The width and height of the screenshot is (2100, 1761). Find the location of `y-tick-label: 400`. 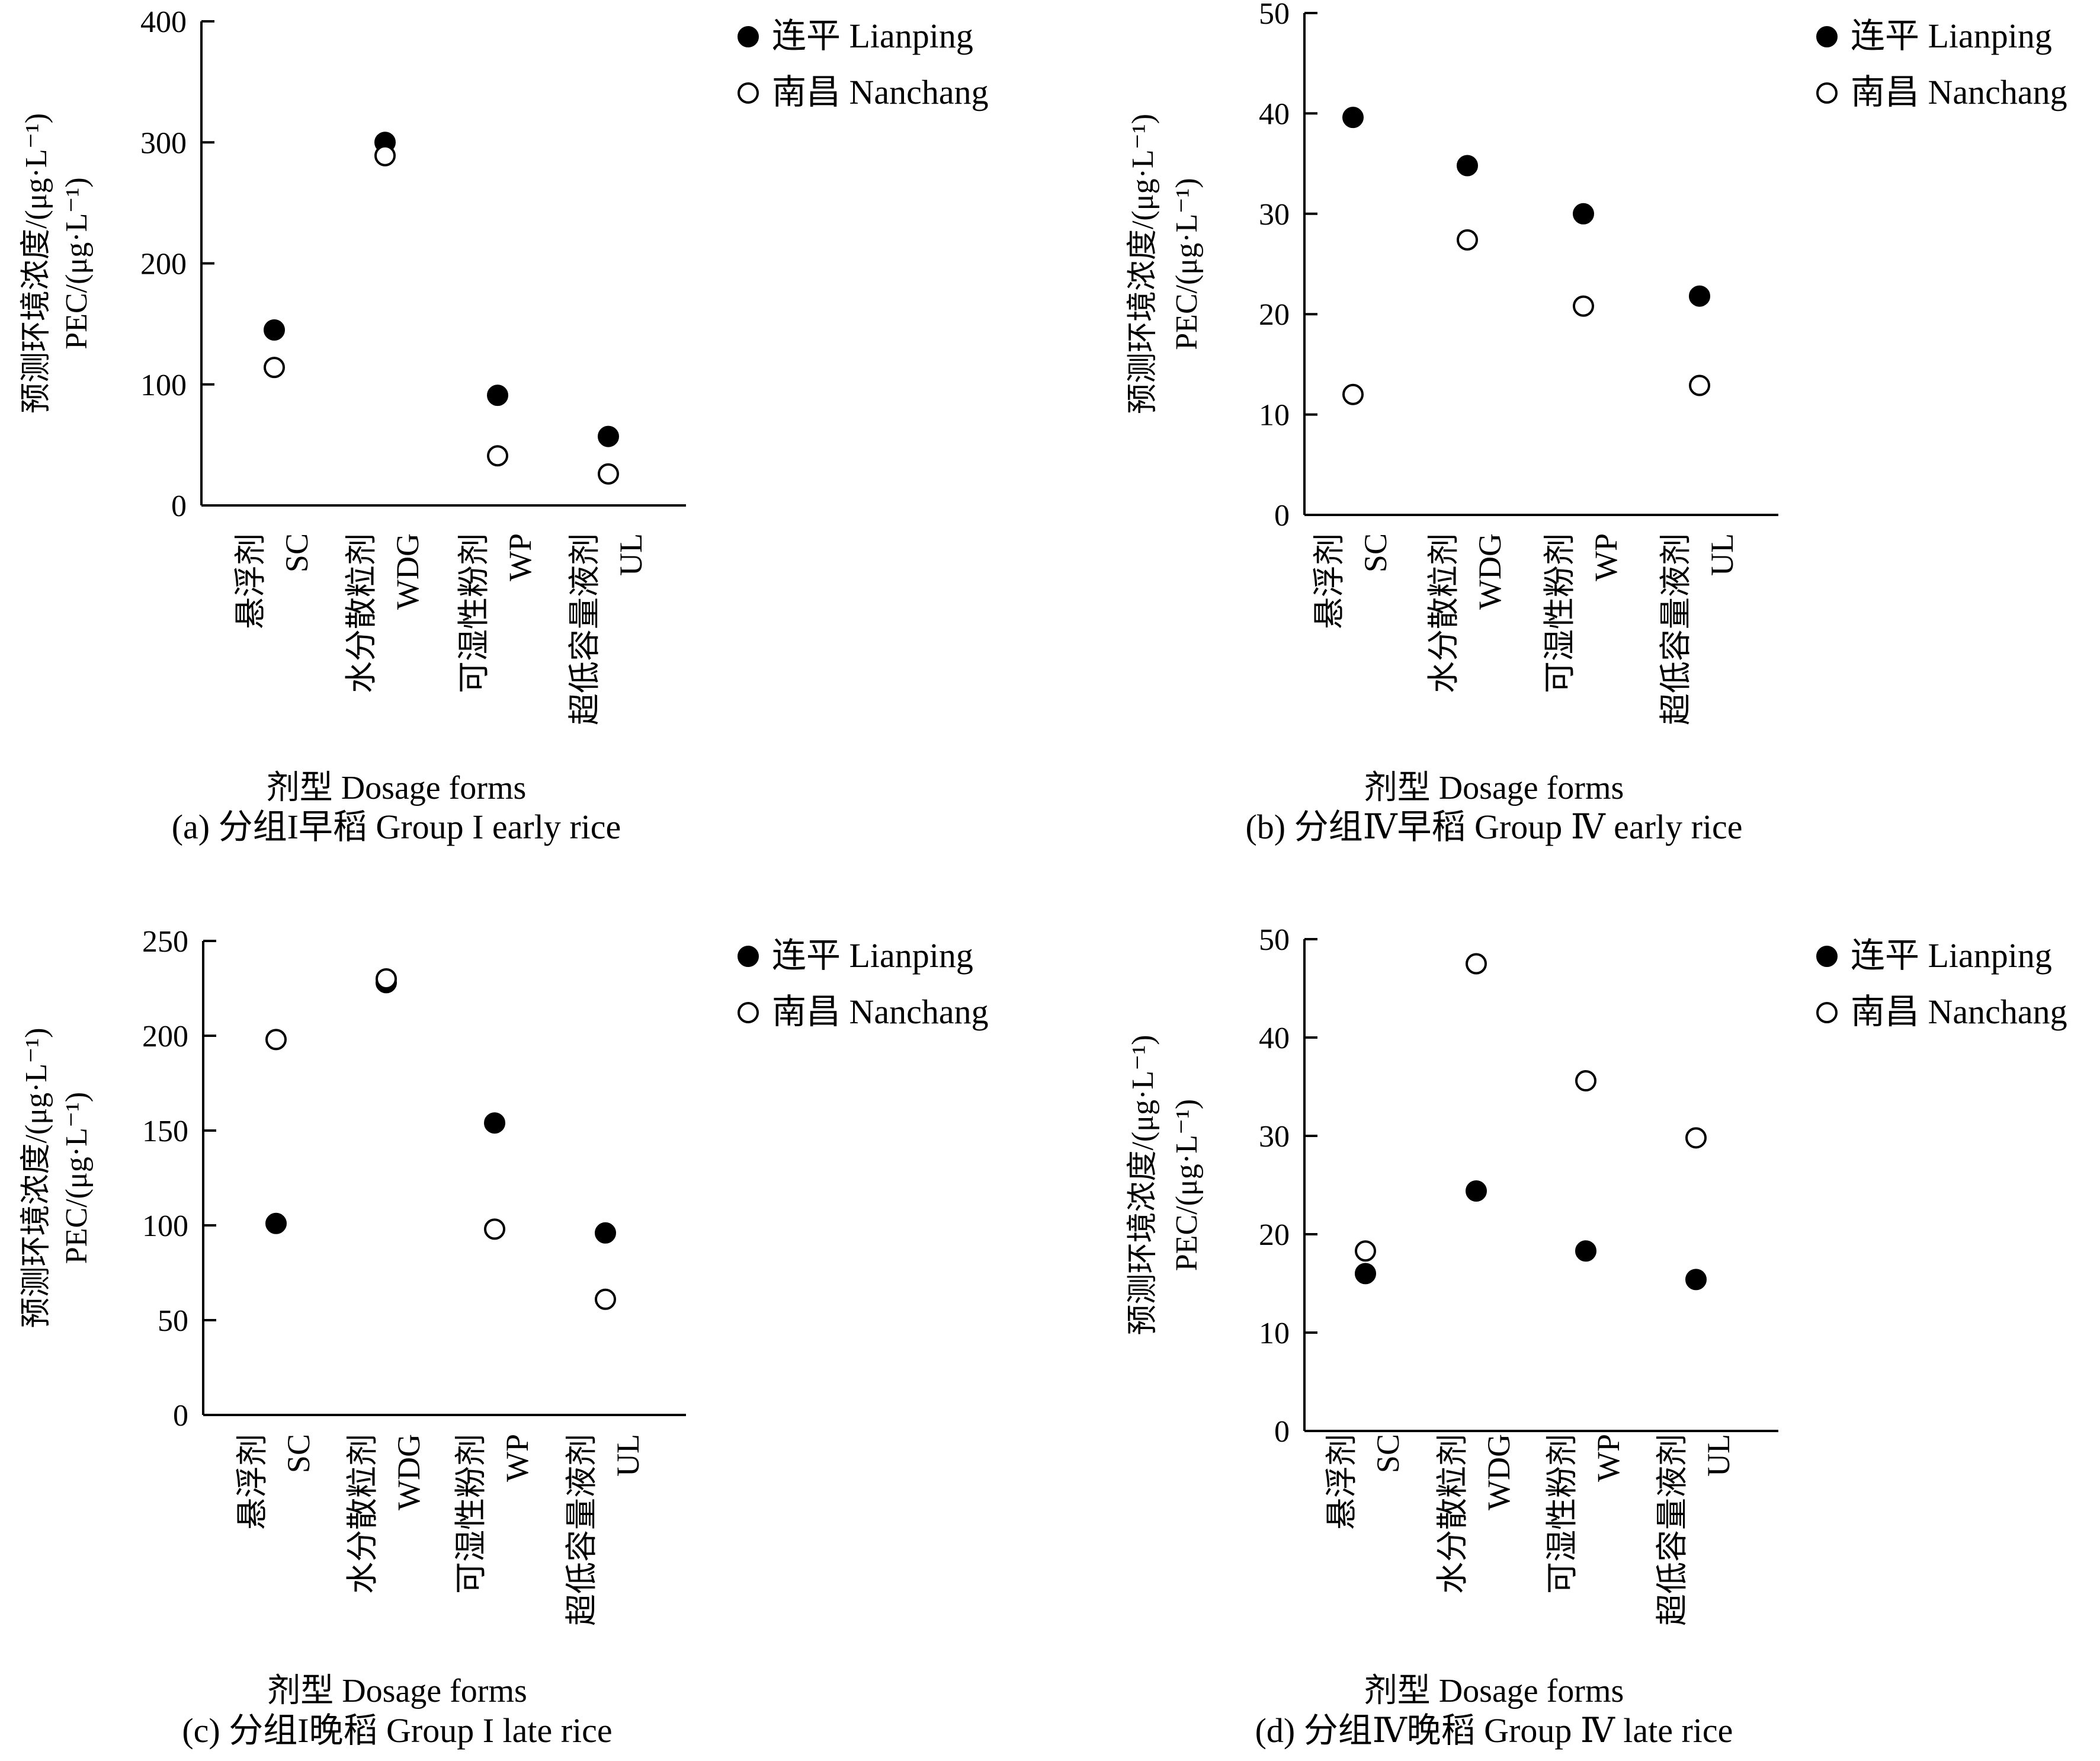

y-tick-label: 400 is located at coordinates (163, 22).